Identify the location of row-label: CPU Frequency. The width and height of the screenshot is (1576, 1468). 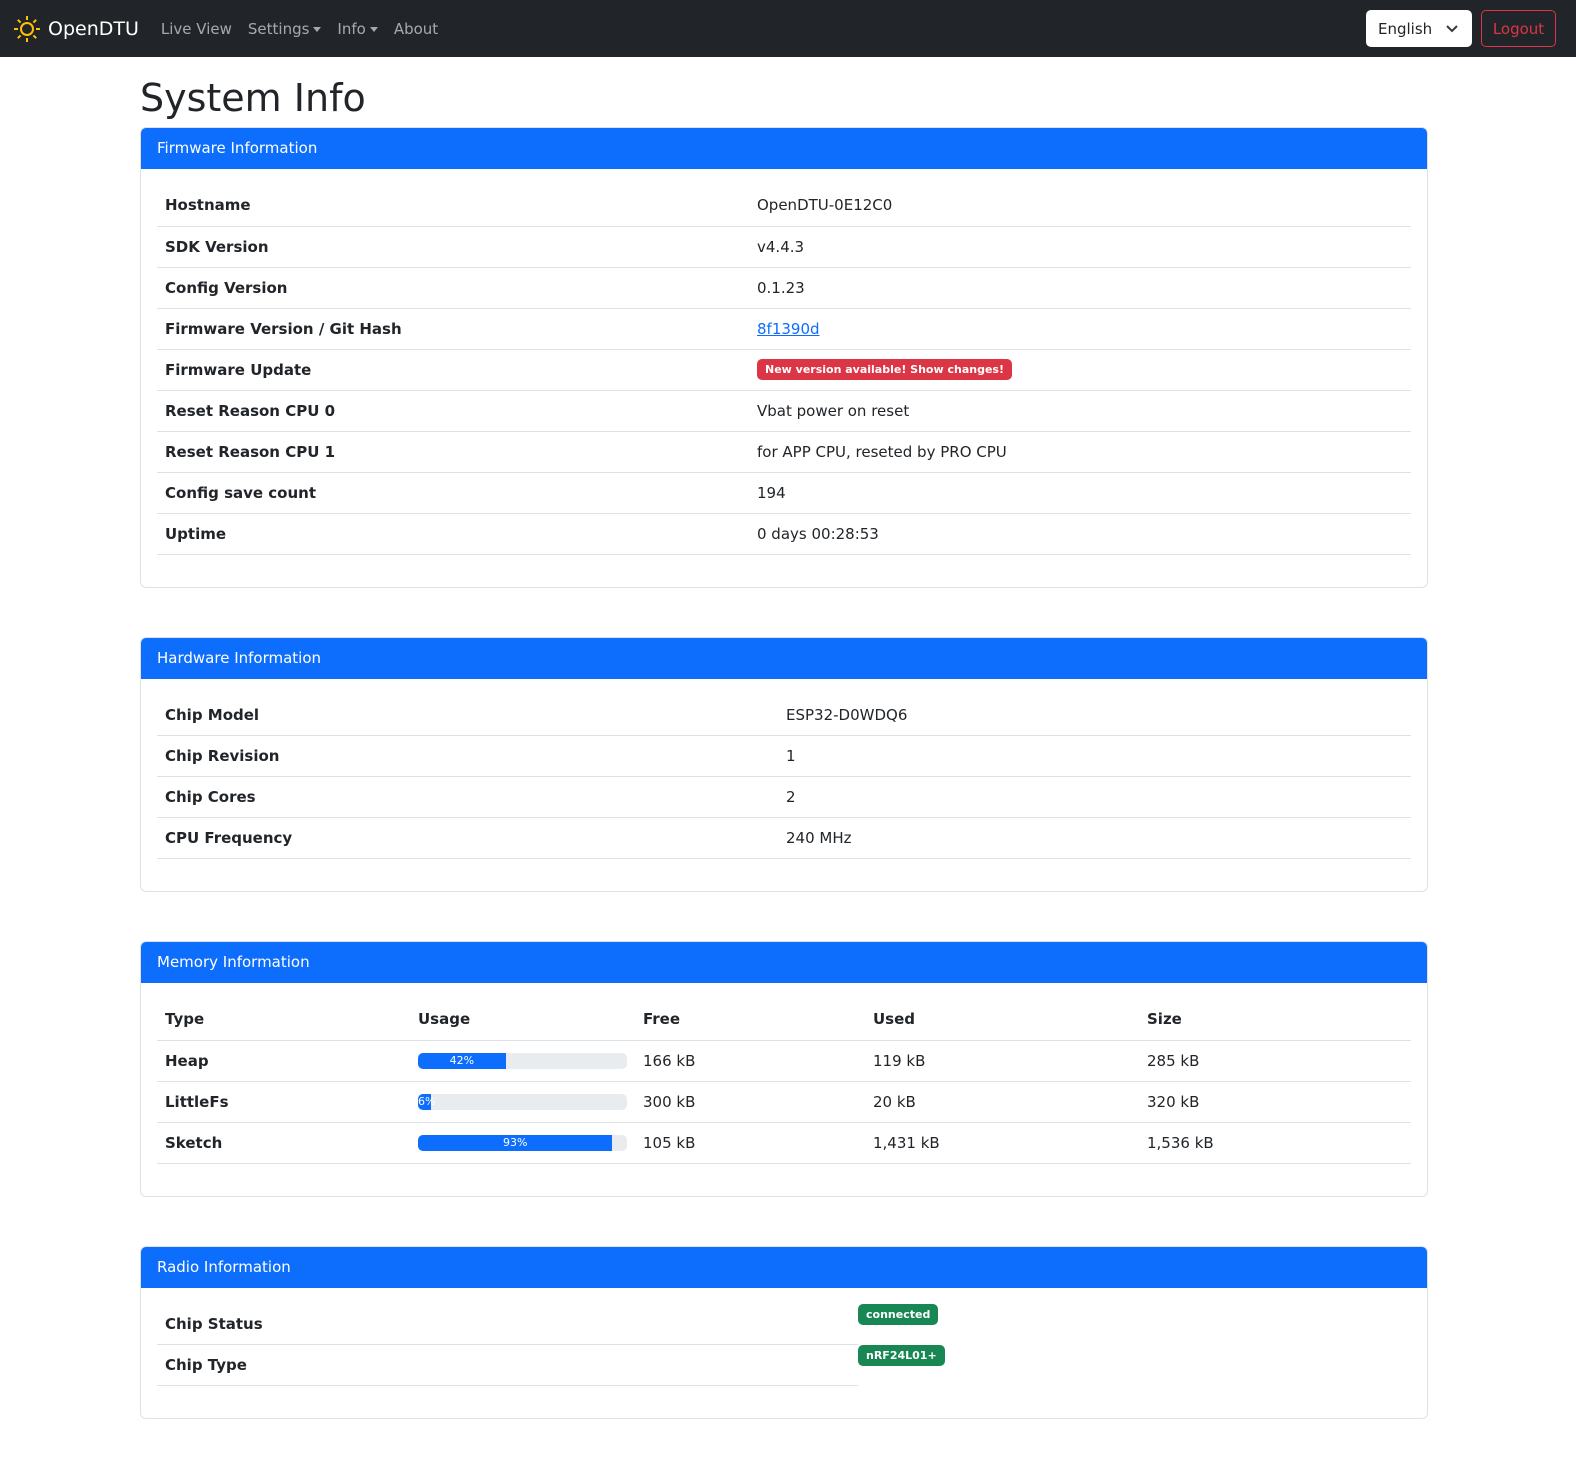
(467, 838).